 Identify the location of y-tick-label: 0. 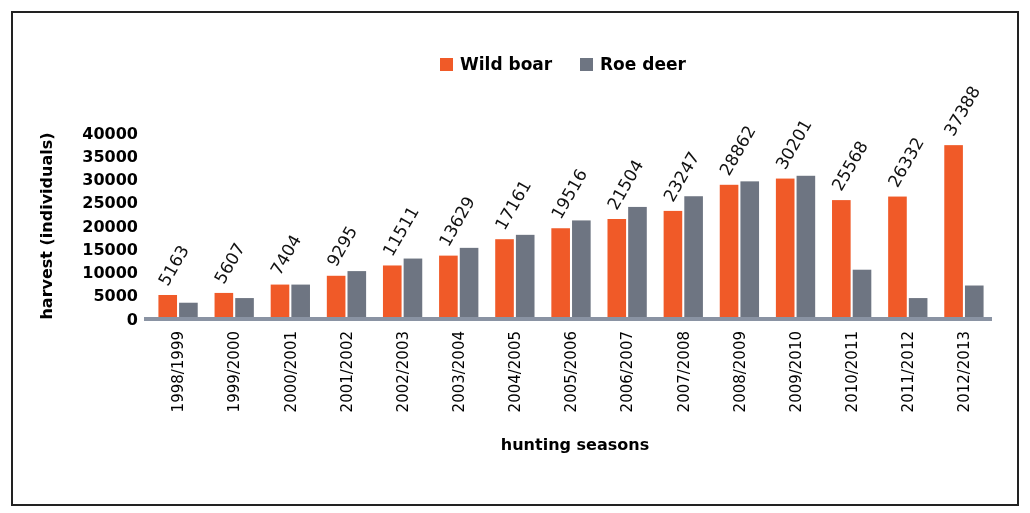
(132, 319).